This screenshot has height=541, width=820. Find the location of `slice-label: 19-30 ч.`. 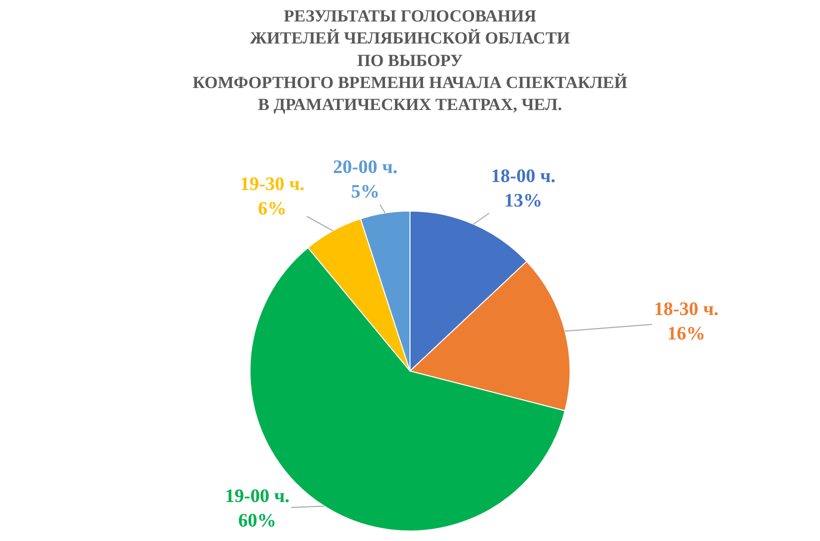

slice-label: 19-30 ч. is located at coordinates (272, 184).